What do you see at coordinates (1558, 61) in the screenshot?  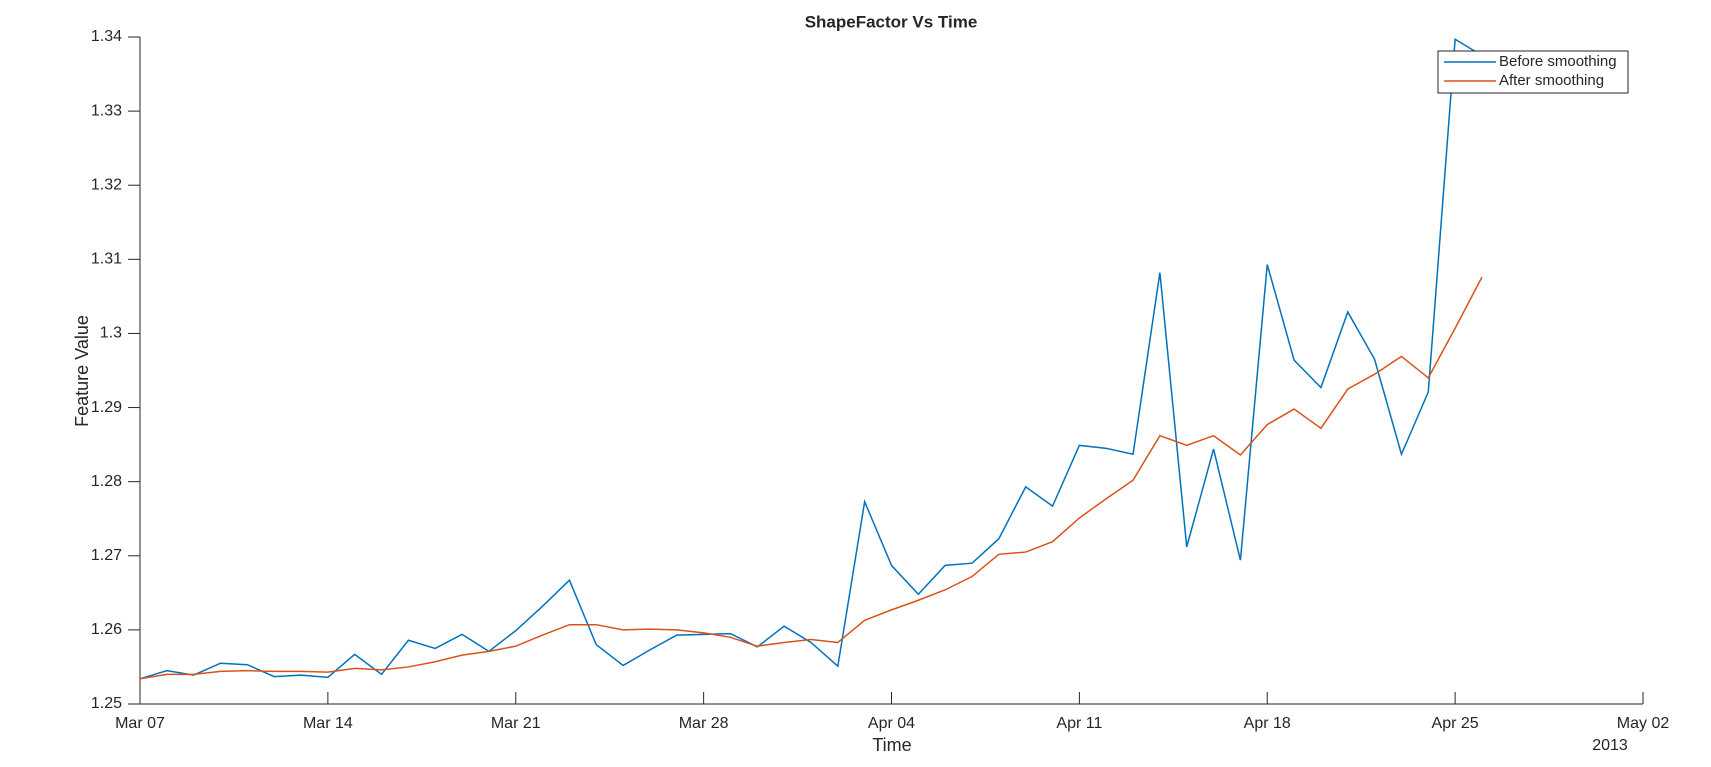 I see `legend-label: Before smoothing` at bounding box center [1558, 61].